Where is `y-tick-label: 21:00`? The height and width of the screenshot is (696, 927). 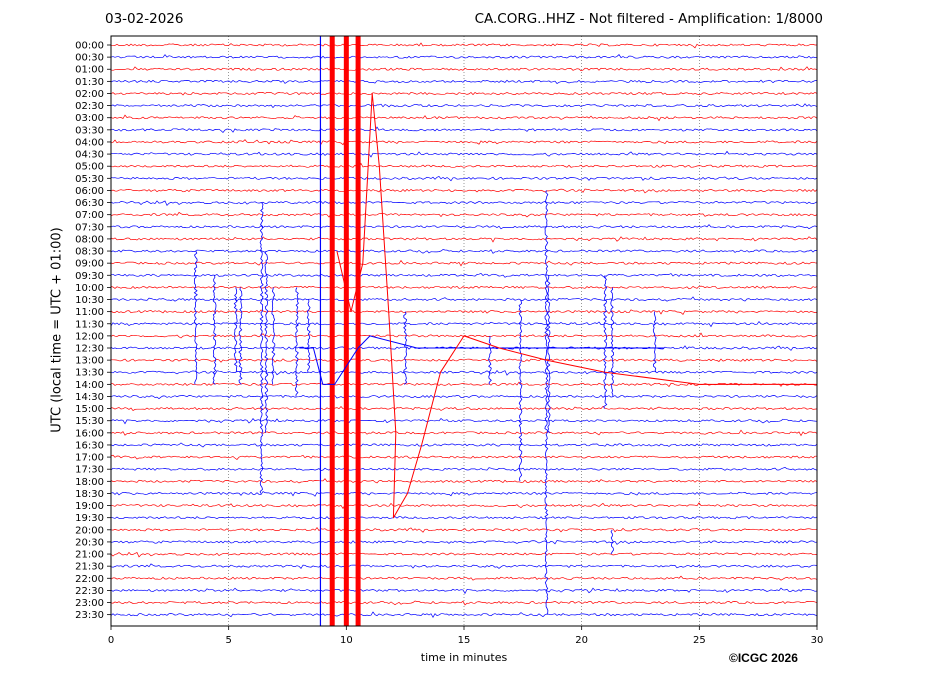 y-tick-label: 21:00 is located at coordinates (89, 555).